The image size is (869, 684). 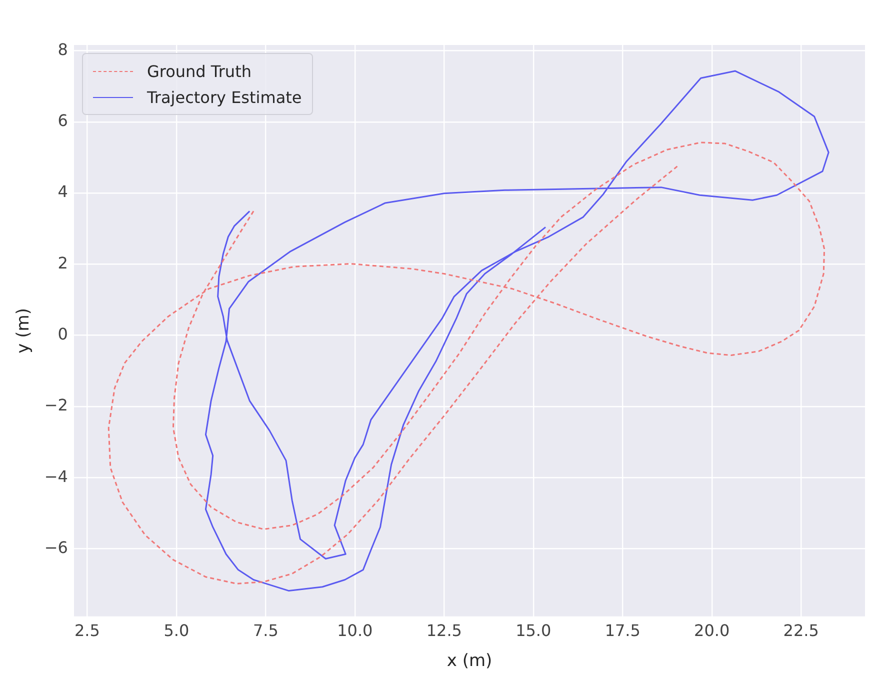 I want to click on x-tick-label: 10.0, so click(x=355, y=630).